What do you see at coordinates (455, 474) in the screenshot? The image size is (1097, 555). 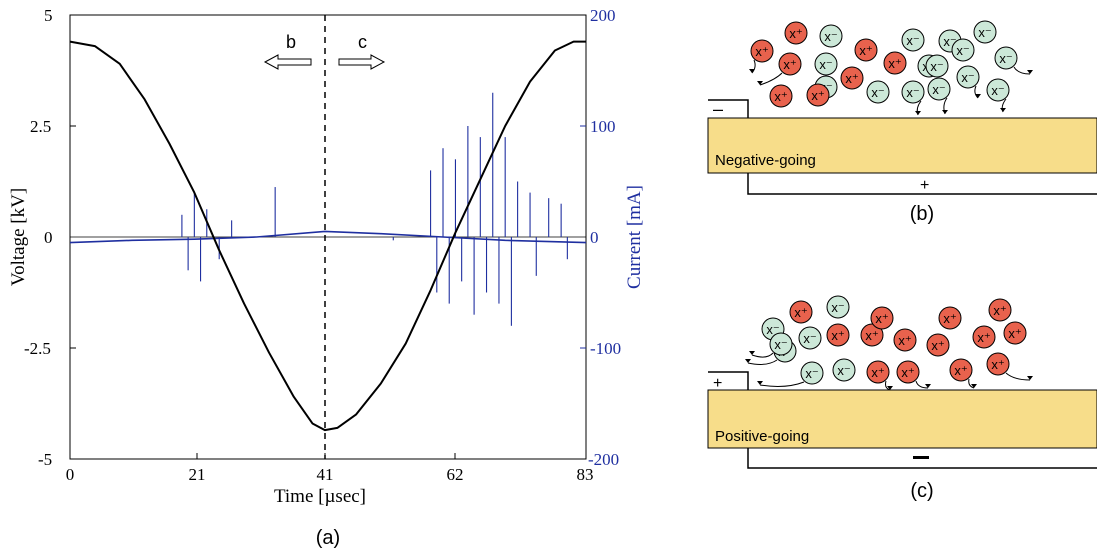 I see `x-tick-label: 62` at bounding box center [455, 474].